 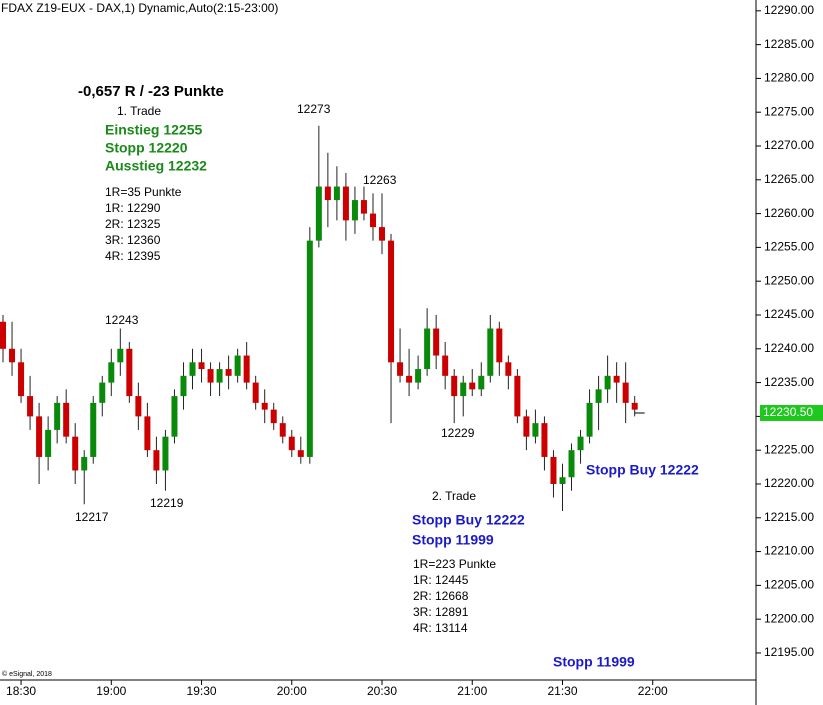 I want to click on annotation: 3R: 12360, so click(x=133, y=240).